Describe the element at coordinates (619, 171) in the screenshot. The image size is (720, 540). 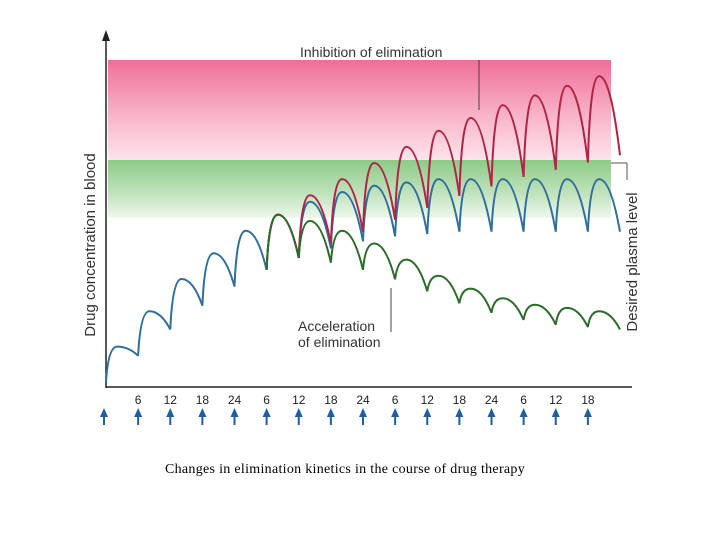
I see `desired-level-bracket` at that location.